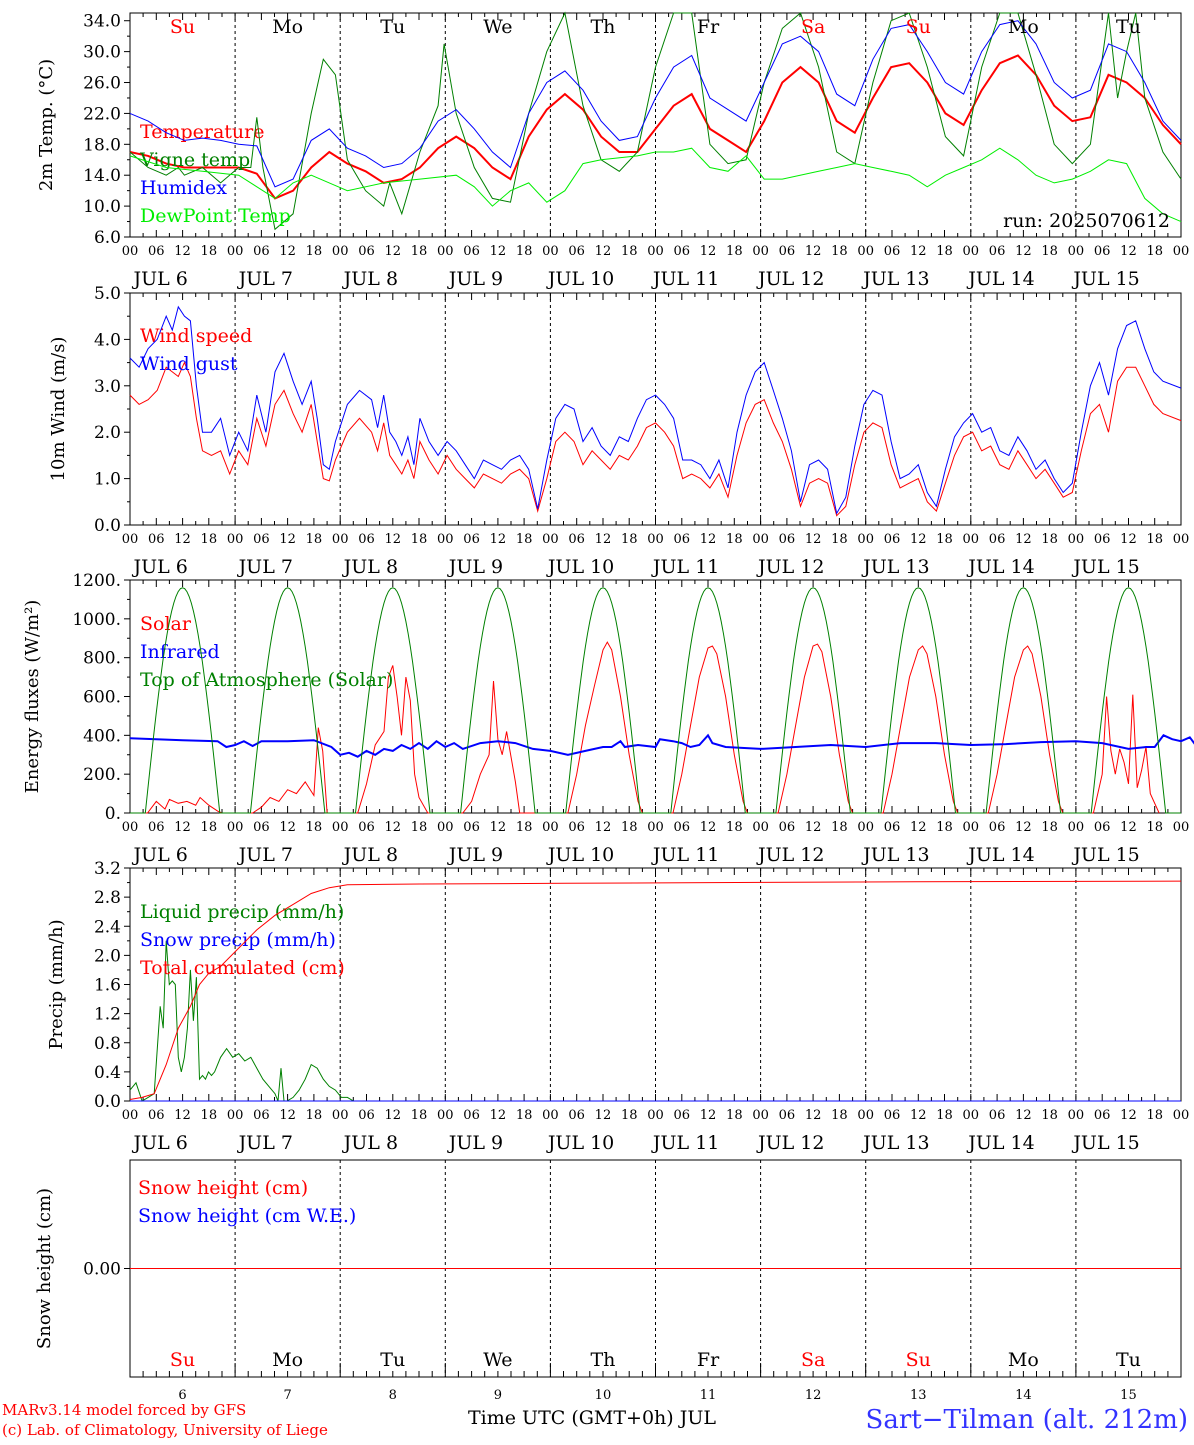 Image resolution: width=1194 pixels, height=1445 pixels. What do you see at coordinates (708, 1395) in the screenshot?
I see `day-number-label: 11` at bounding box center [708, 1395].